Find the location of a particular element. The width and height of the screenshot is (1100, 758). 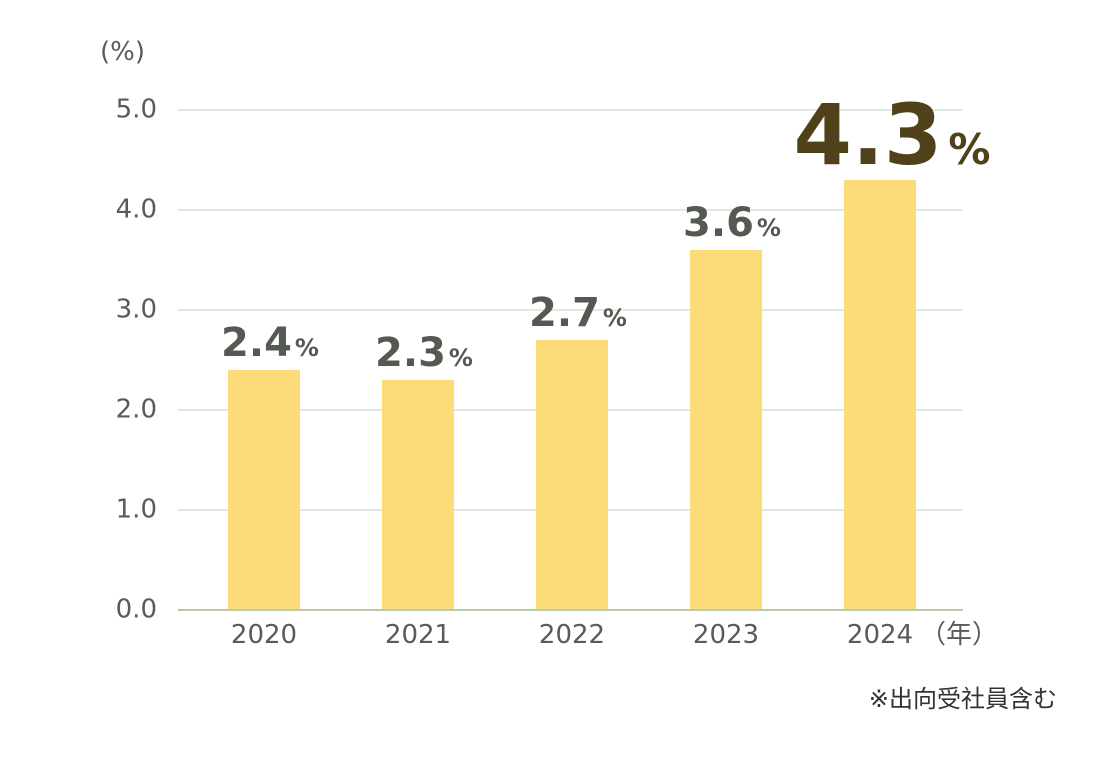

bar-2020 is located at coordinates (264, 490).